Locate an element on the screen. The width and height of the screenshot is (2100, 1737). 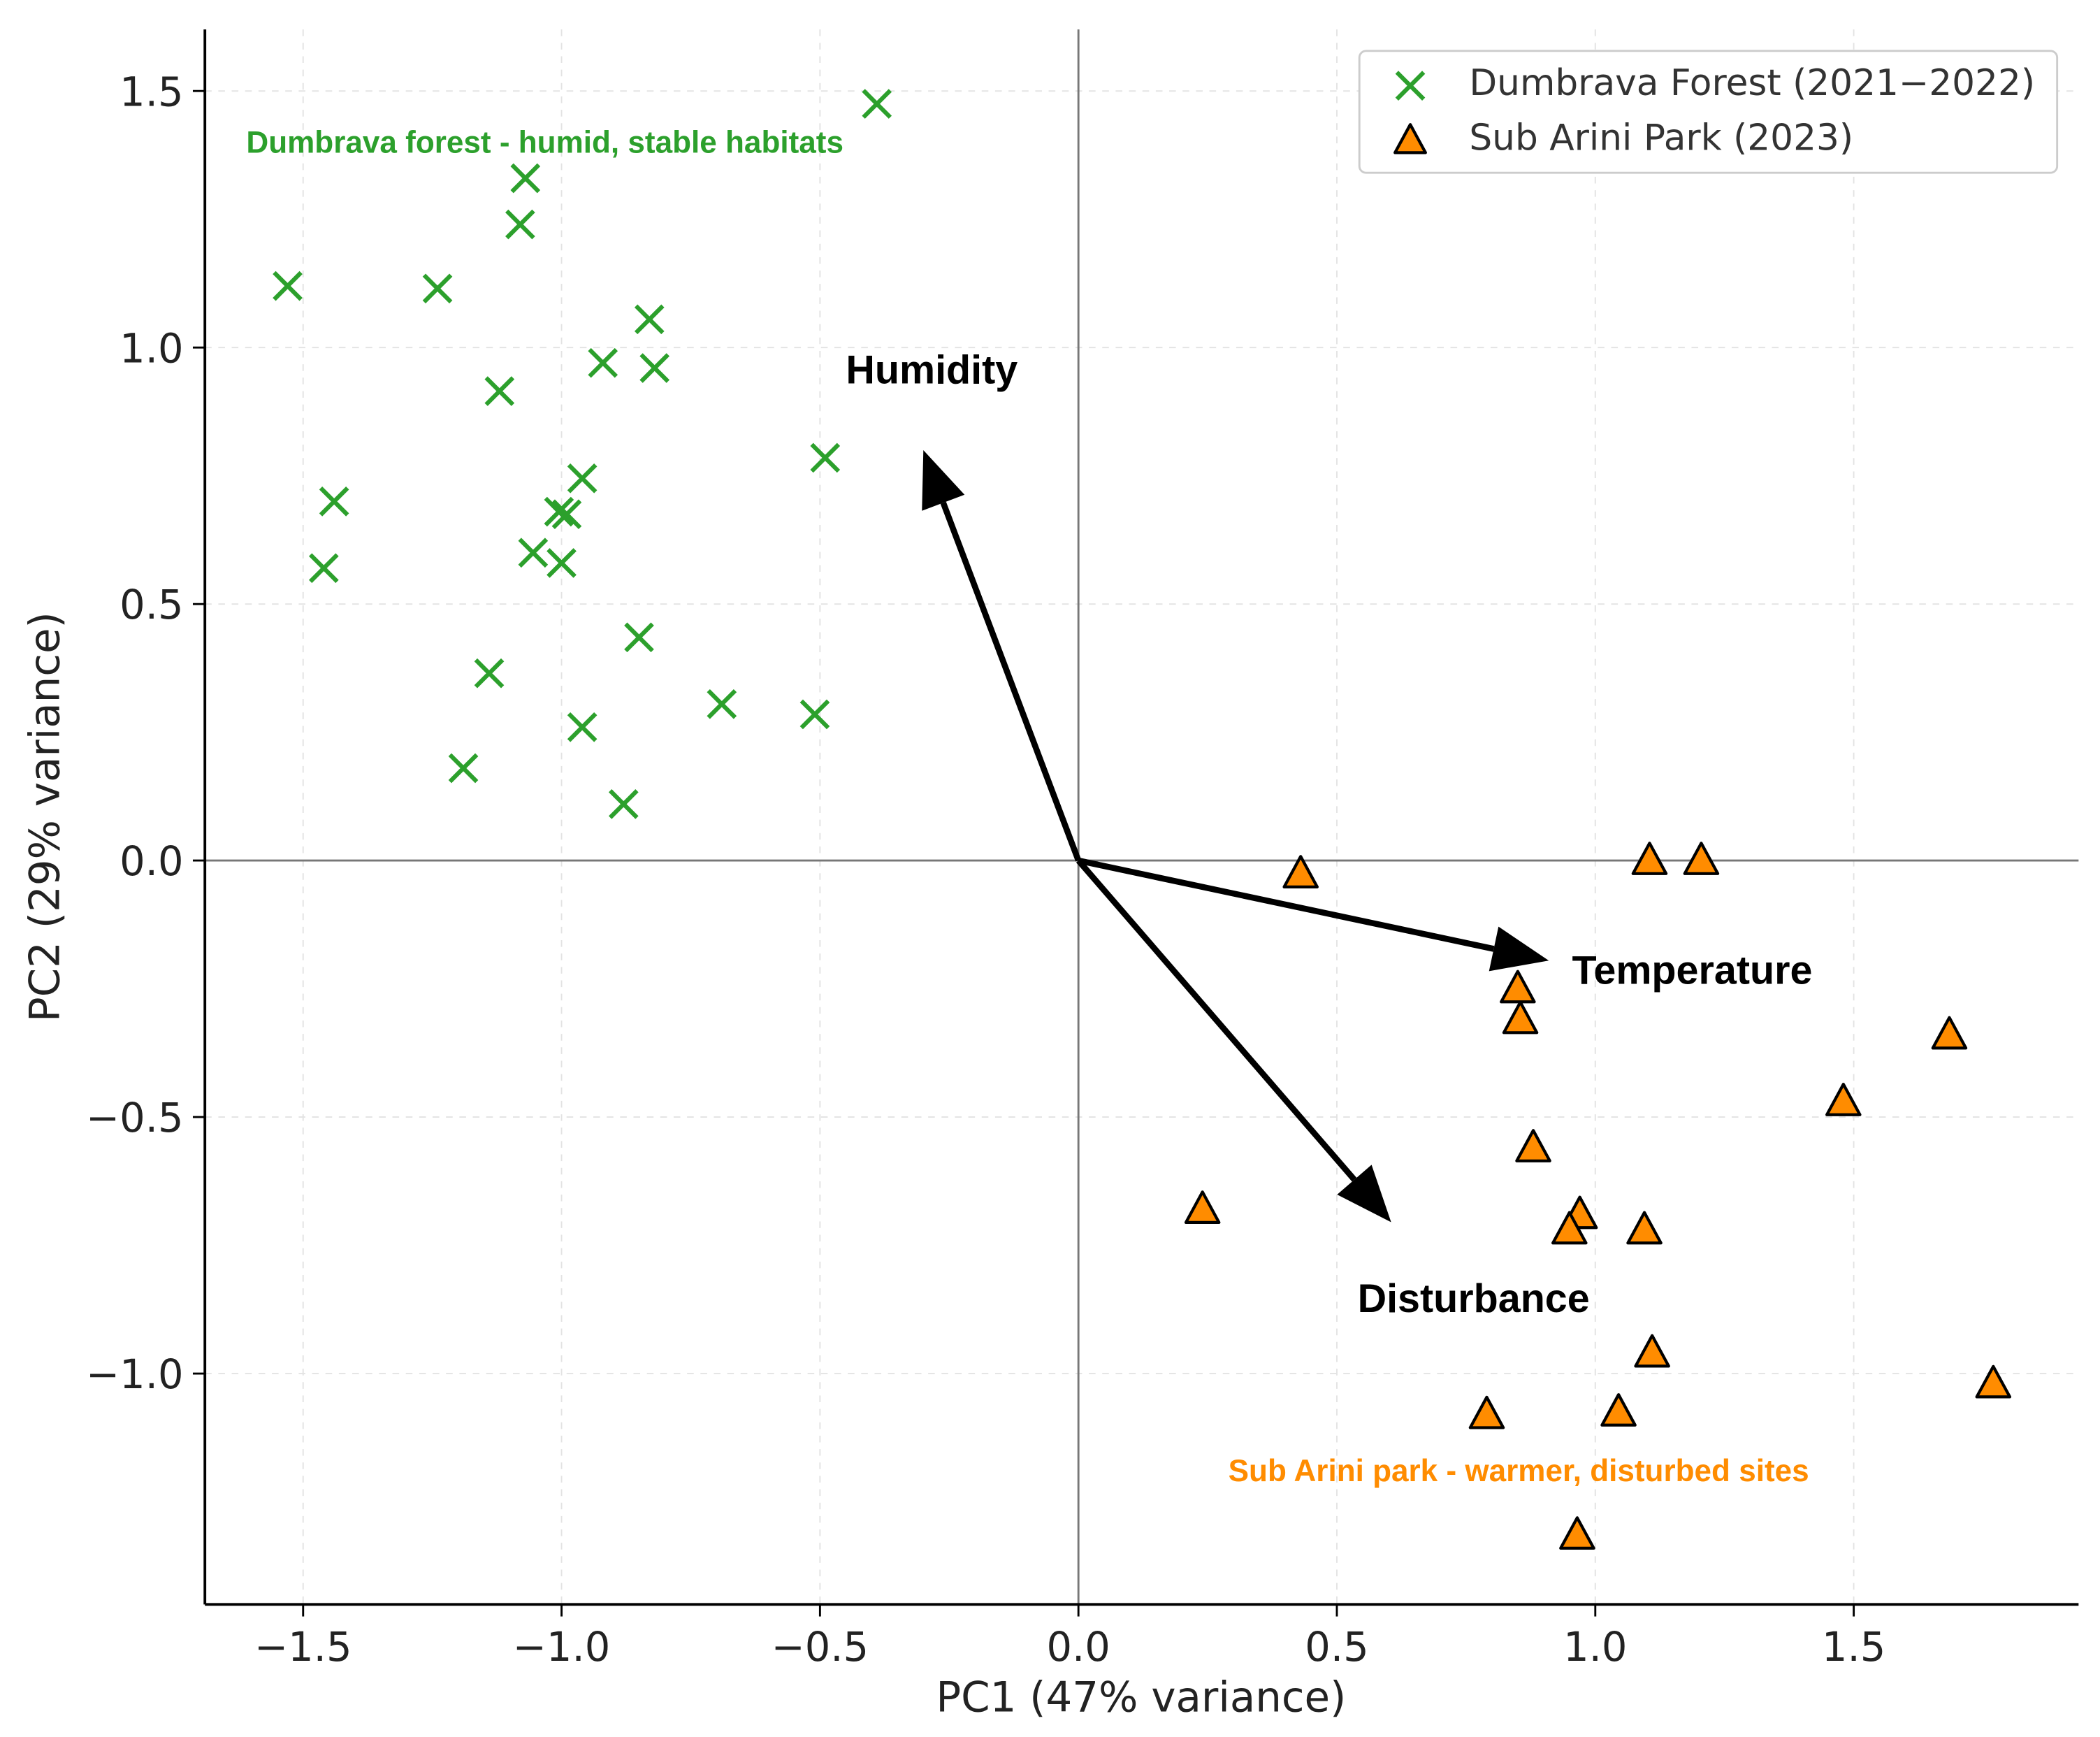
y-tick-label: −1.0 is located at coordinates (135, 1374).